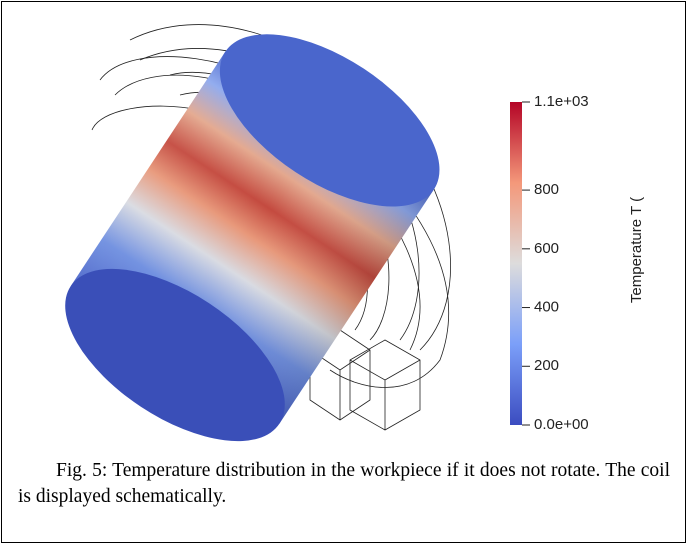 Image resolution: width=687 pixels, height=544 pixels. Describe the element at coordinates (546, 189) in the screenshot. I see `colorbar-tick-label: 800` at that location.